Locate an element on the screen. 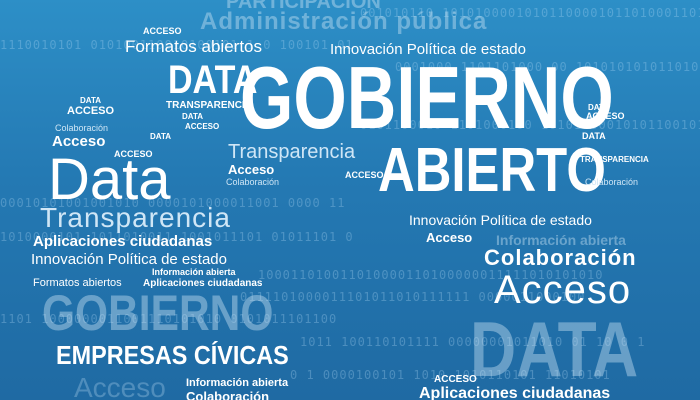 This screenshot has width=700, height=400. word-formatos-left: Formatos abiertos is located at coordinates (77, 283).